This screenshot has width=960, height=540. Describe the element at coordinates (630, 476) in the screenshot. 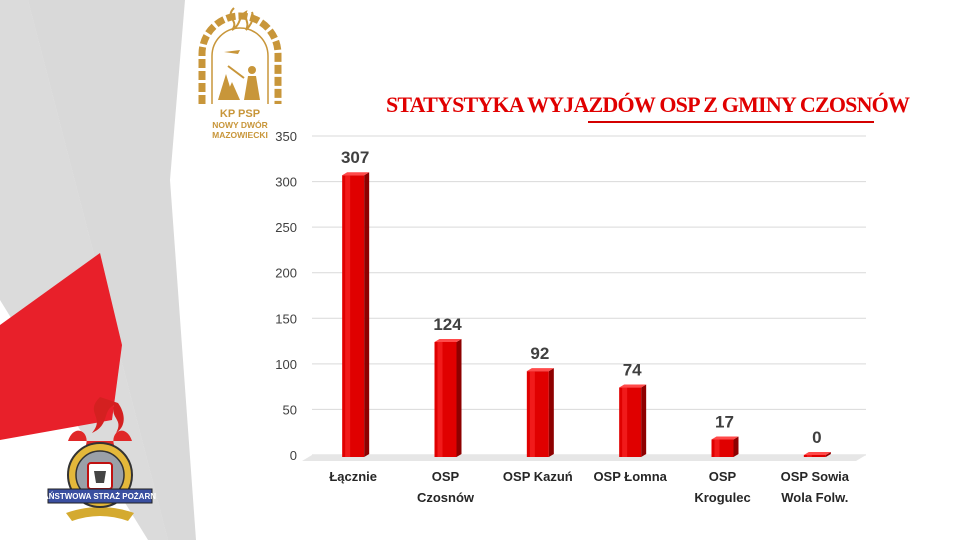

I see `category-label: OSP Łomna` at that location.